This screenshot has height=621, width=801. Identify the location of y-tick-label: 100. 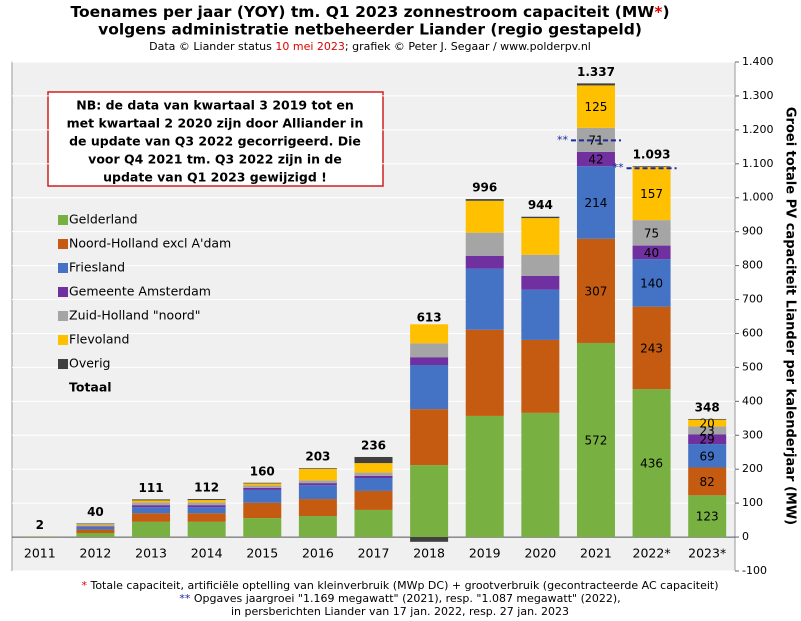
(752, 502).